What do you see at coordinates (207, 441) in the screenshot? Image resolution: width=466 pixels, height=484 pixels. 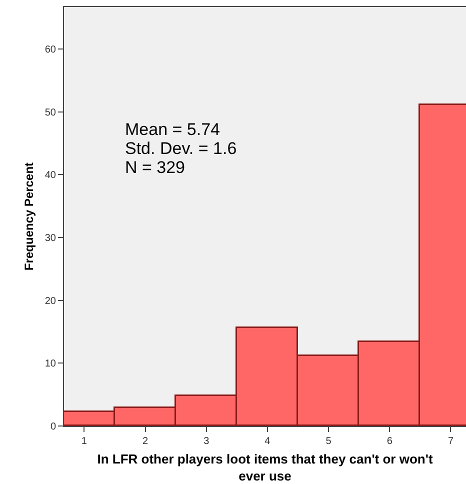 I see `x-tick-label: 3` at bounding box center [207, 441].